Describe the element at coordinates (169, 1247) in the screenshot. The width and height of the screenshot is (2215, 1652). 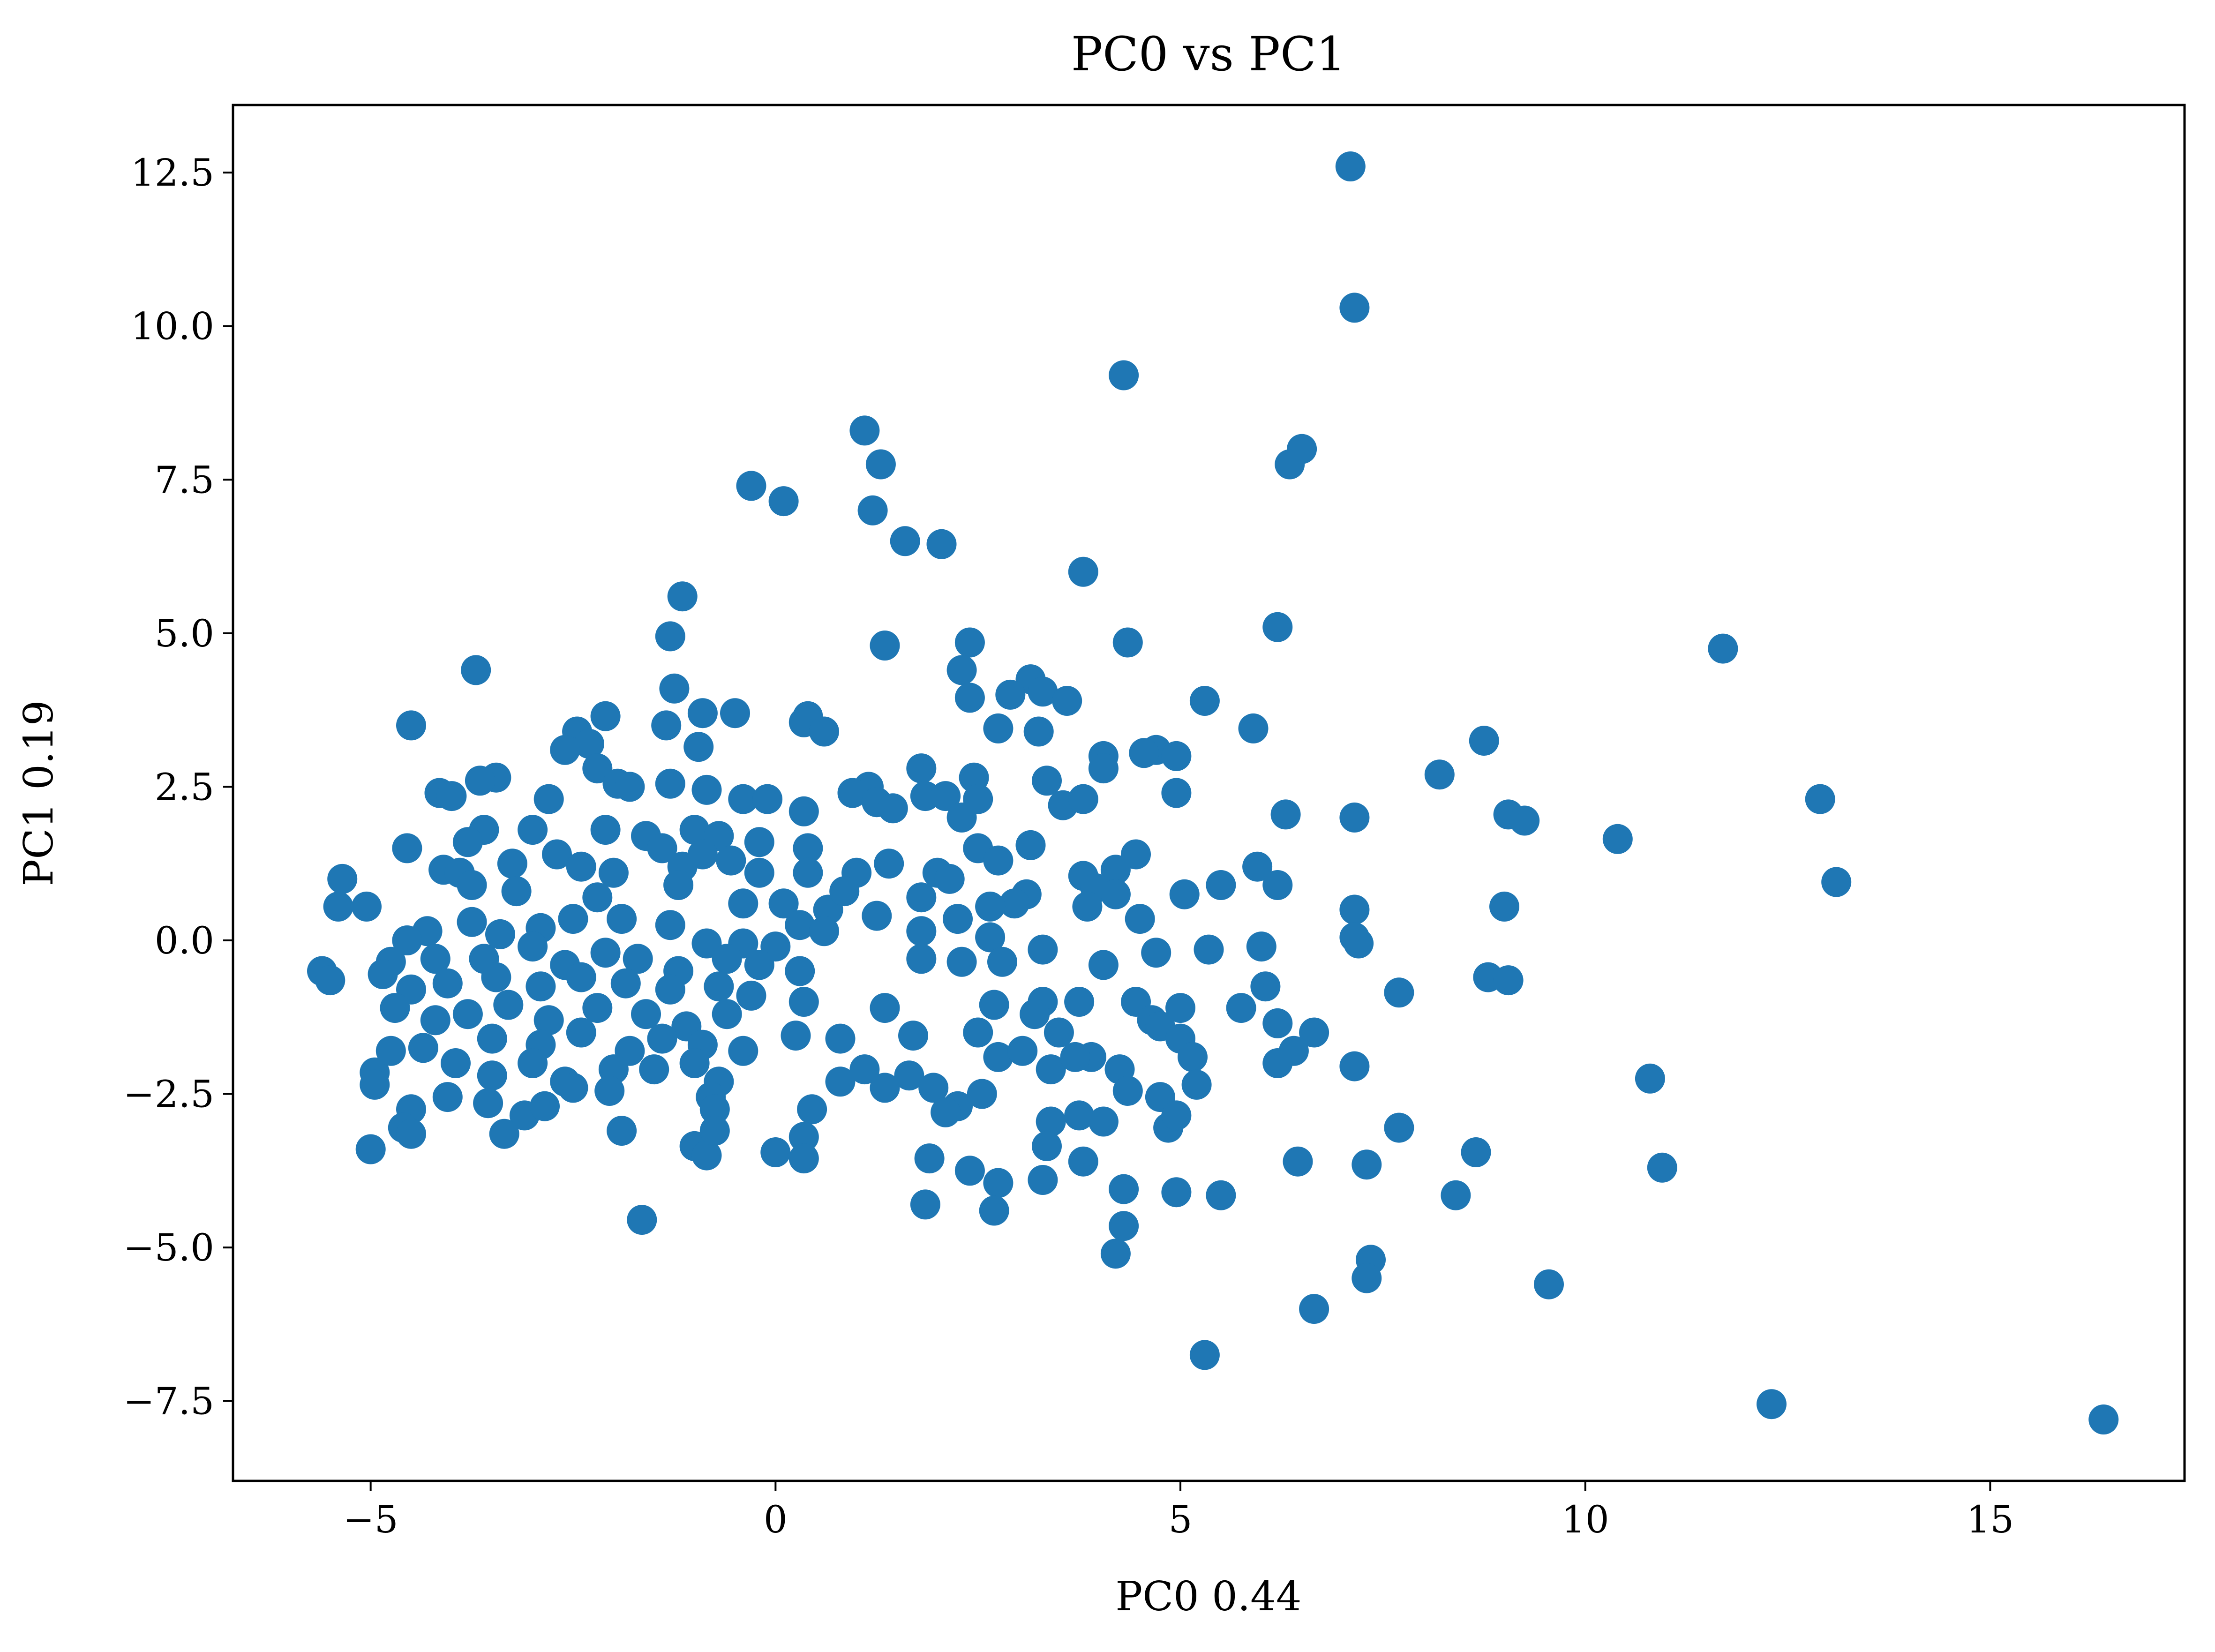
I see `y-tick-label: −5.0` at that location.